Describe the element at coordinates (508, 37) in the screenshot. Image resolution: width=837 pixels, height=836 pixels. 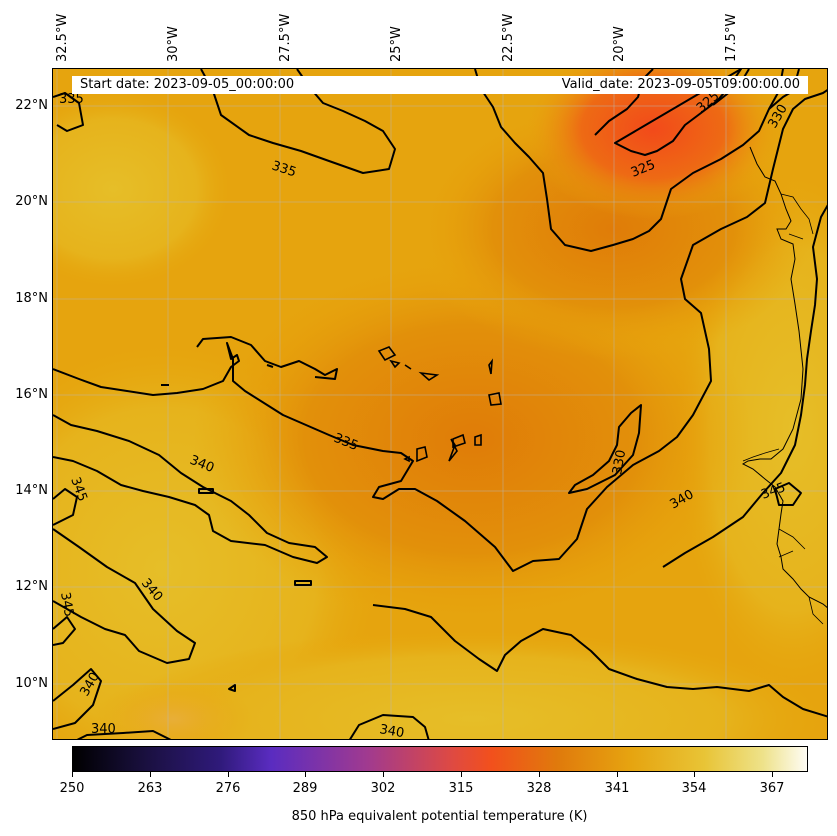
I see `lon-label-22-5w: 22.5°W` at that location.